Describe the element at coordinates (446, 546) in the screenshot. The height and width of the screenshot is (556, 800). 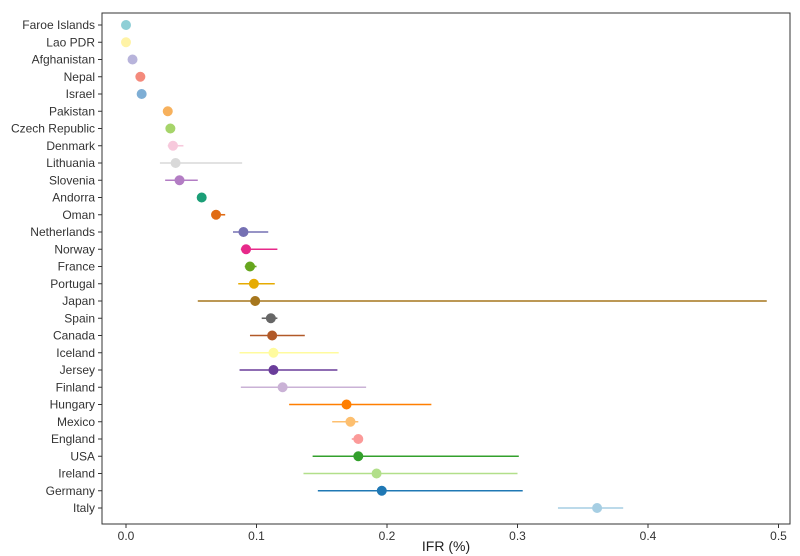
I see `x-axis-title: IFR (%)` at that location.